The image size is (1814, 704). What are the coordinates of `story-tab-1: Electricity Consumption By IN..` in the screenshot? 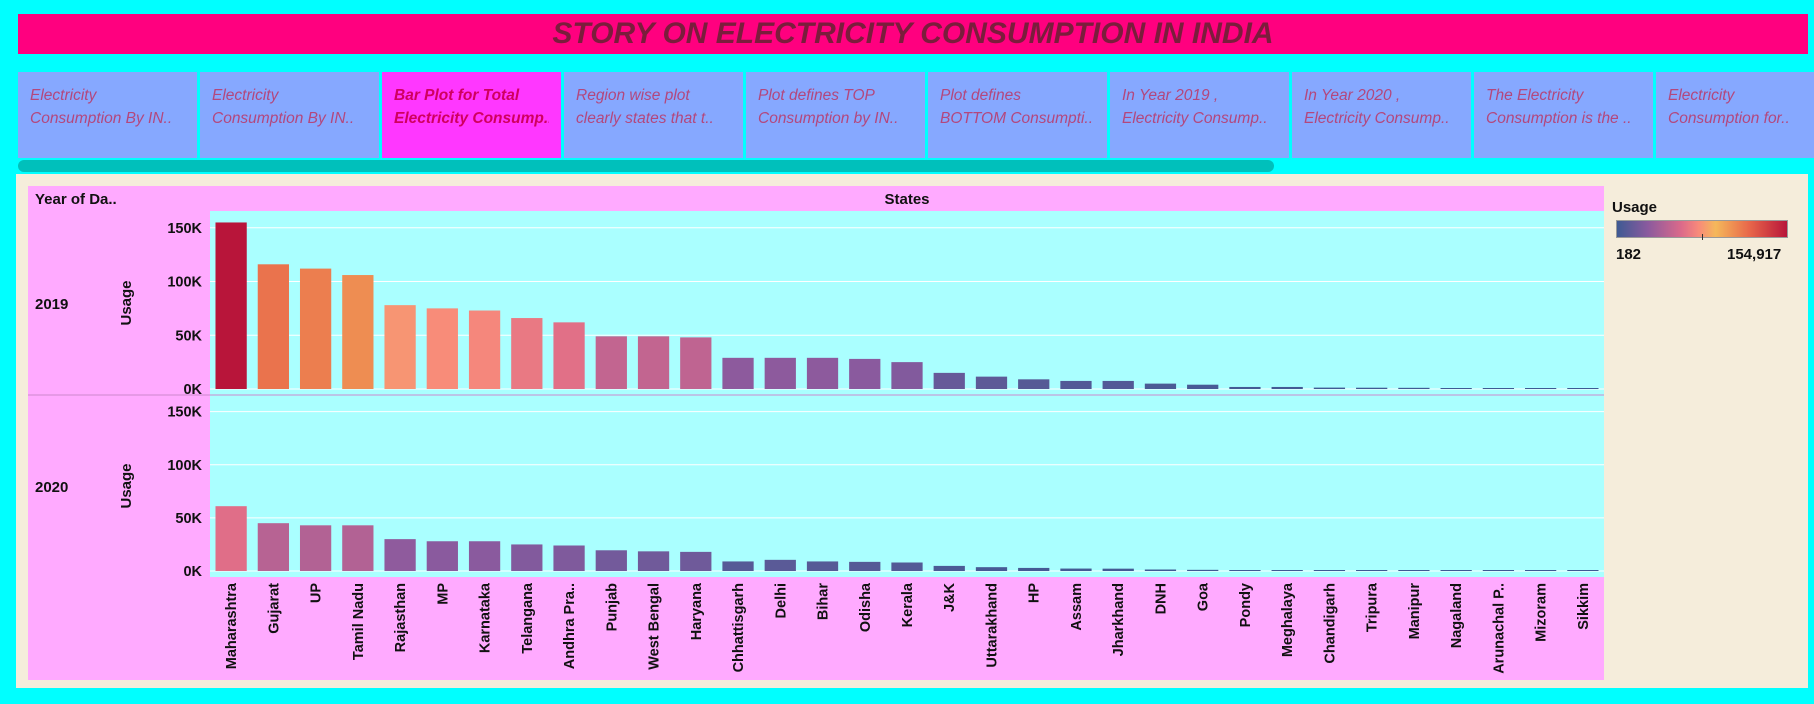 It's located at (107, 115).